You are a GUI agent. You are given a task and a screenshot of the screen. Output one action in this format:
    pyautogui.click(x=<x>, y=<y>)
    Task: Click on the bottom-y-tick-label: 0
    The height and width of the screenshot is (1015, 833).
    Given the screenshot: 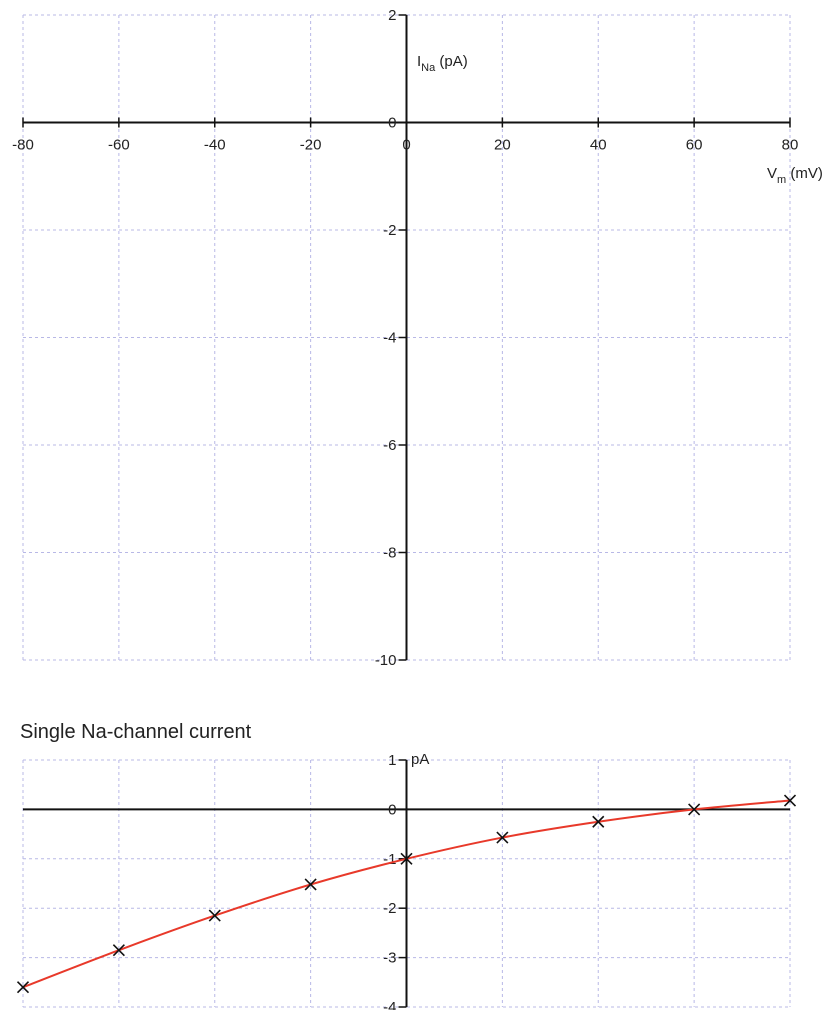 What is the action you would take?
    pyautogui.click(x=392, y=809)
    